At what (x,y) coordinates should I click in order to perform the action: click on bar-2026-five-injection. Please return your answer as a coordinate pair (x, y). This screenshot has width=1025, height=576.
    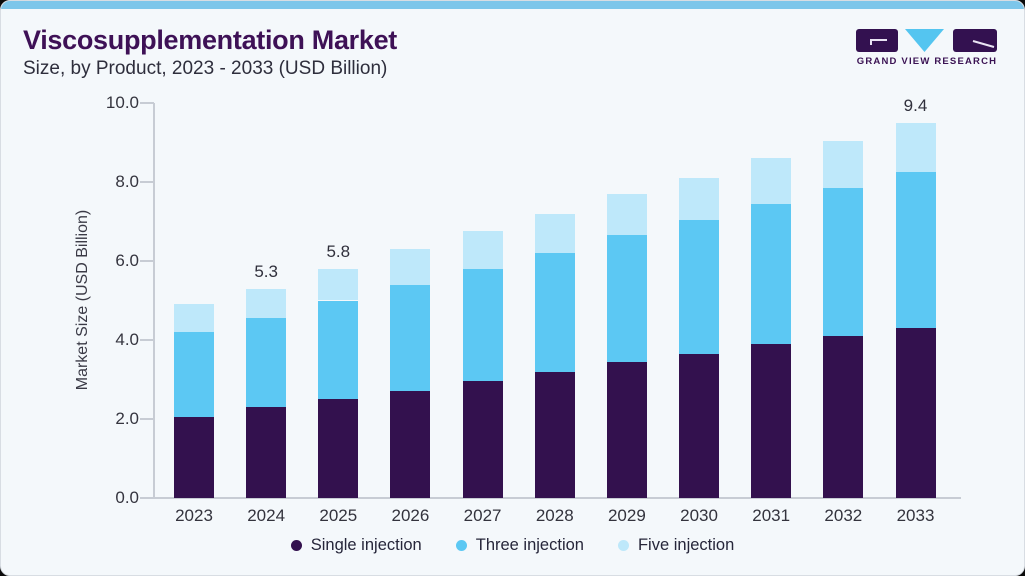
    Looking at the image, I should click on (410, 267).